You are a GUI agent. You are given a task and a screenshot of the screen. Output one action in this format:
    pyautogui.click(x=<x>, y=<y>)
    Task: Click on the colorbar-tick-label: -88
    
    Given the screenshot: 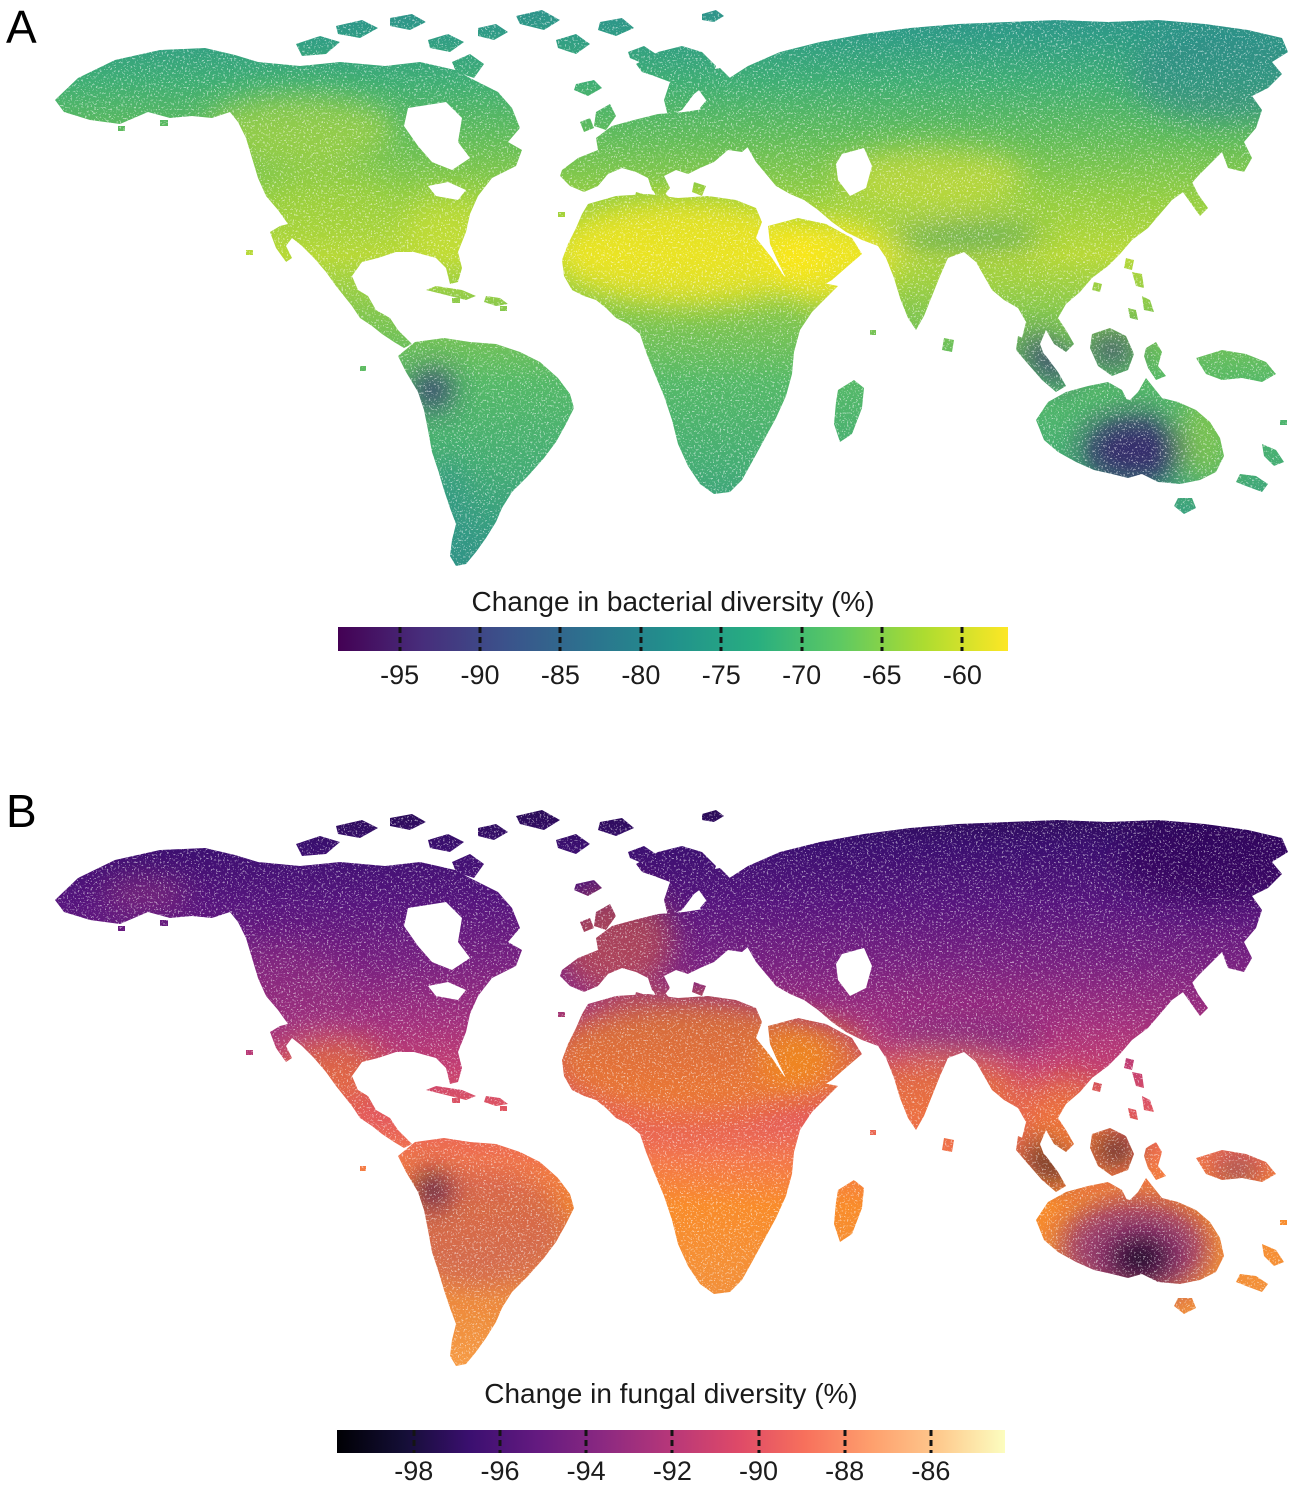 What is the action you would take?
    pyautogui.click(x=845, y=1471)
    